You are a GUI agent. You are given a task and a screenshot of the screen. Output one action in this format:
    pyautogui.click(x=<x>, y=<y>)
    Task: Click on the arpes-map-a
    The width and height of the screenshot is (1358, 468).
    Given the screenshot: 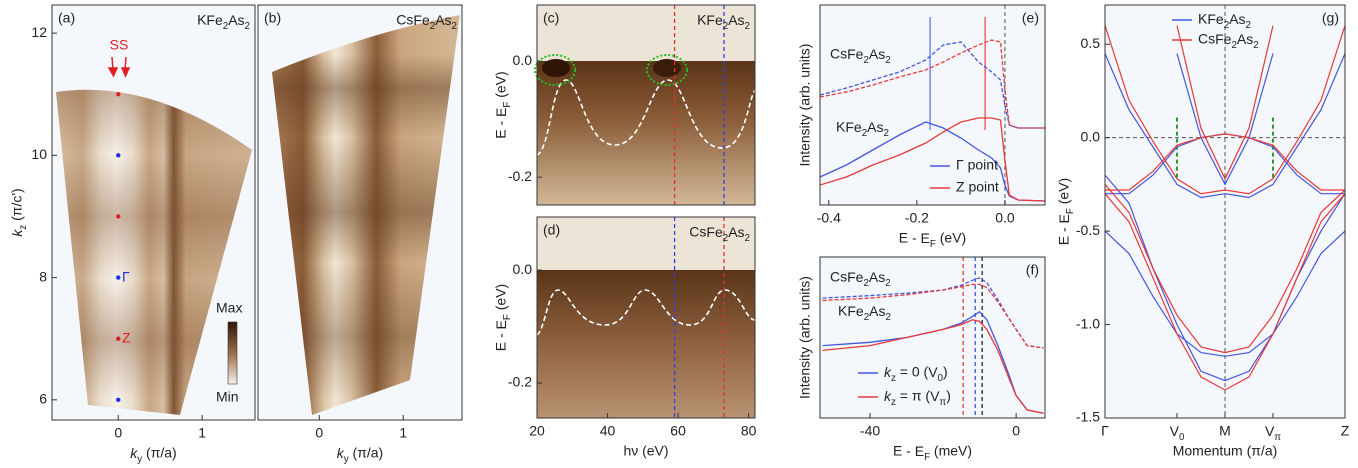 What is the action you would take?
    pyautogui.click(x=154, y=235)
    